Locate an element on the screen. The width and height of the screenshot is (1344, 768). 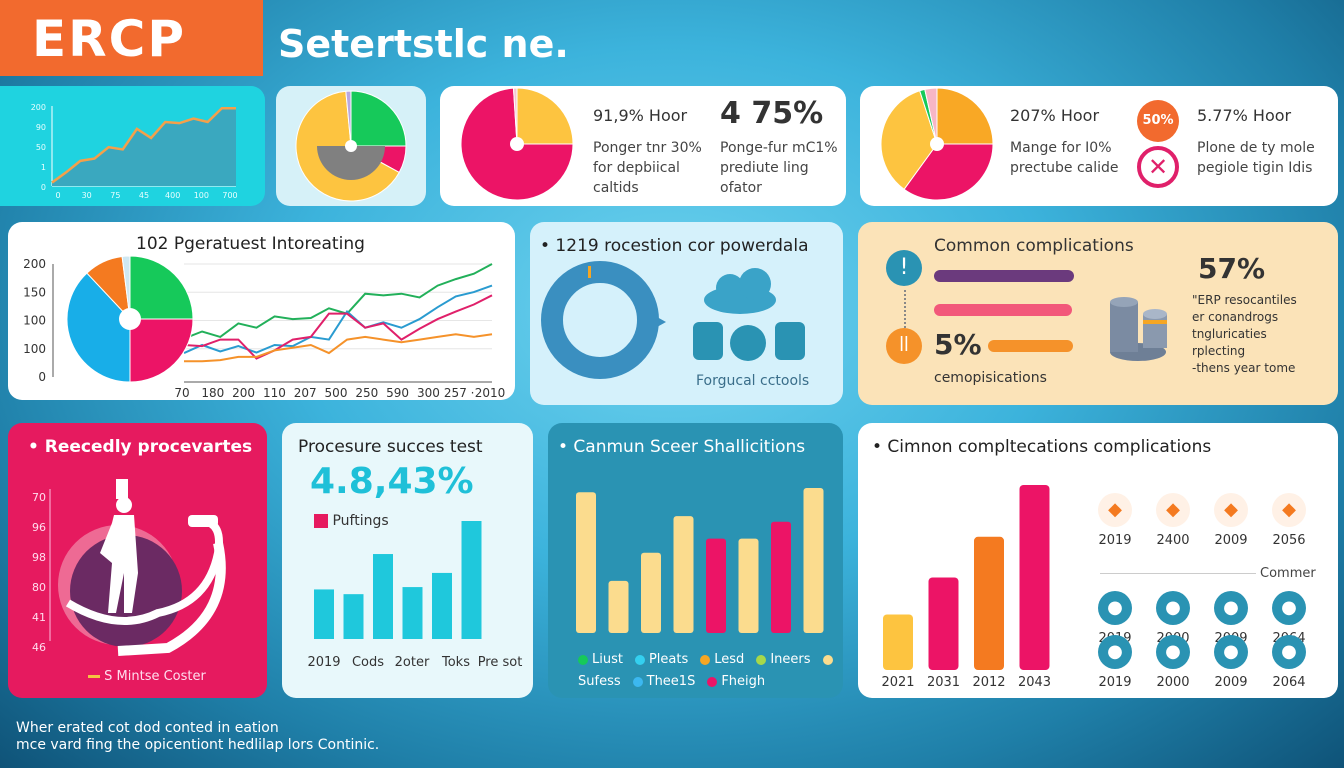
legend: S Mintse Coster is located at coordinates (147, 676).